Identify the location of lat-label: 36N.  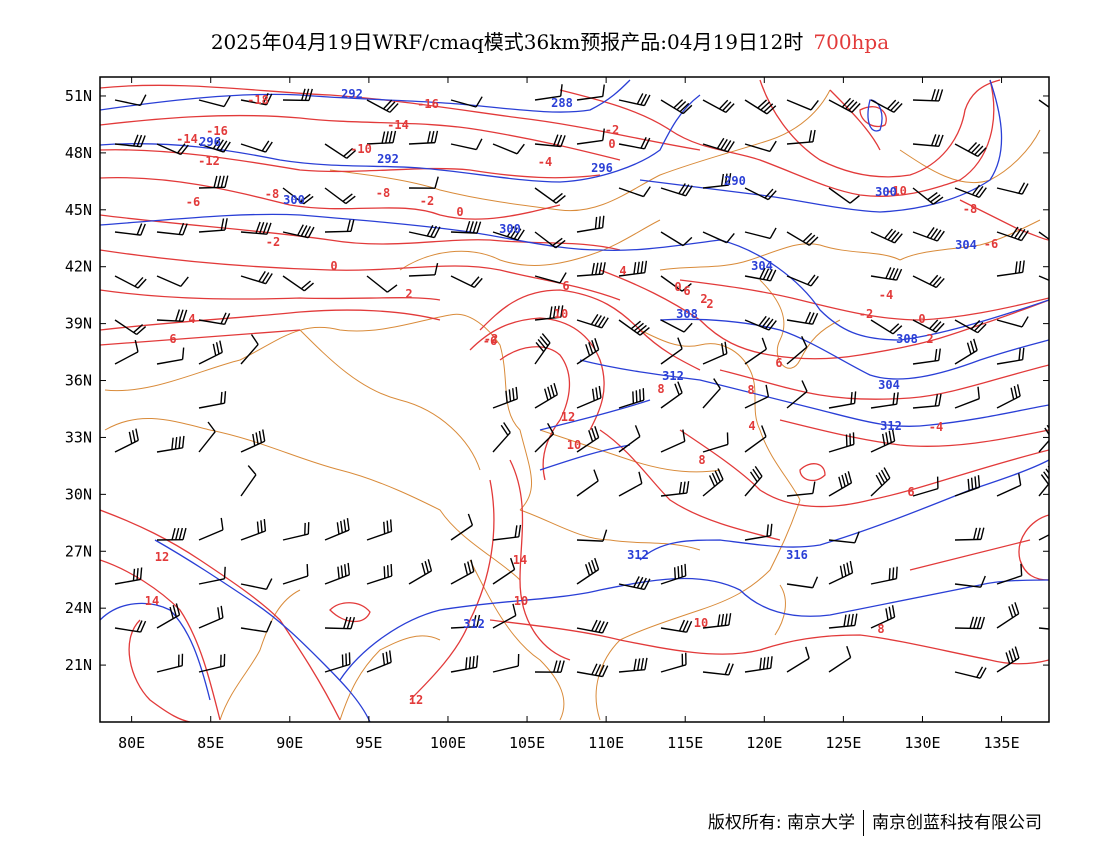
(78, 381).